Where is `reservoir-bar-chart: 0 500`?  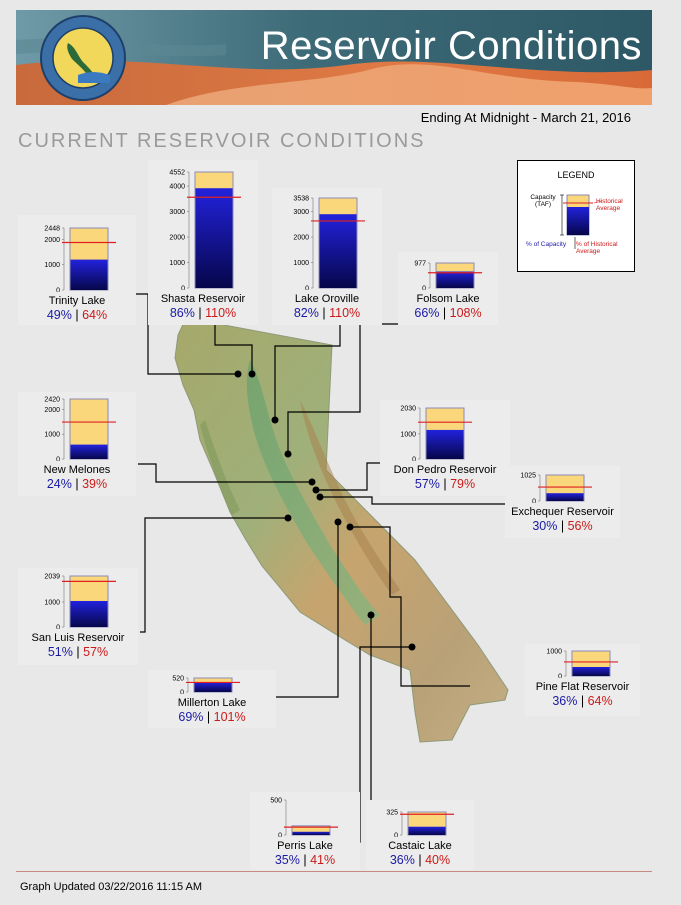 reservoir-bar-chart: 0 500 is located at coordinates (304, 818).